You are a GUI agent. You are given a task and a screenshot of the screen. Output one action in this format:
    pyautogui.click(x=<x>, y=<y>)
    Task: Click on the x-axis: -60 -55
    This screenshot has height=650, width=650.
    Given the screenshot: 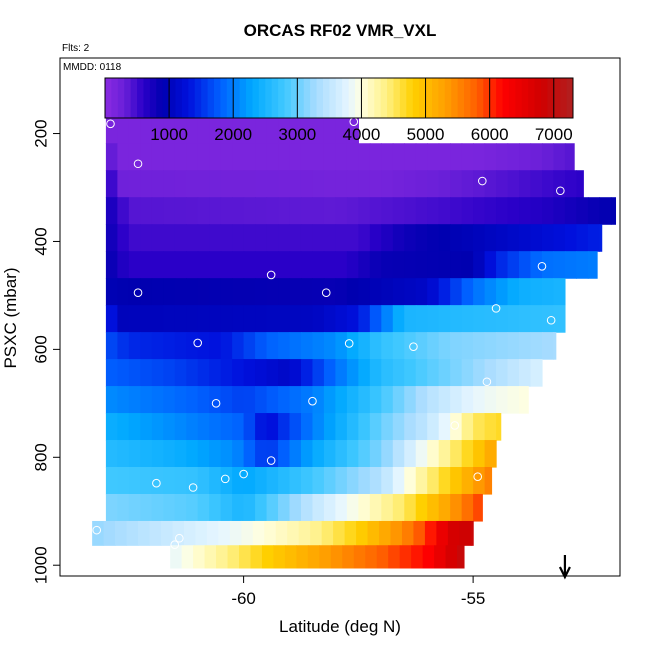 What is the action you would take?
    pyautogui.click(x=358, y=592)
    